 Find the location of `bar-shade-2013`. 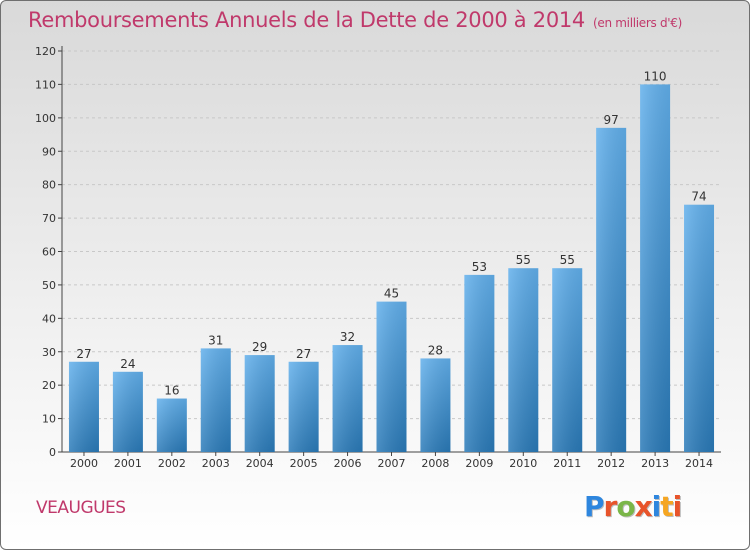

bar-shade-2013 is located at coordinates (655, 268).